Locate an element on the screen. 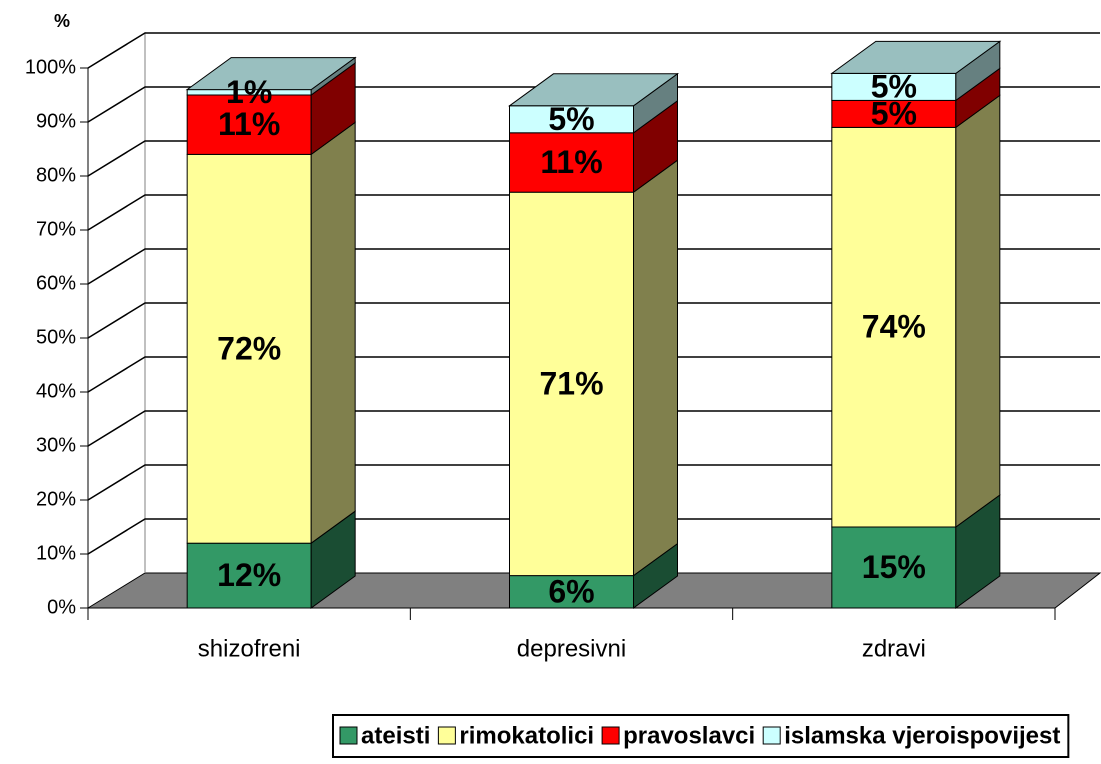 This screenshot has width=1101, height=764. x-tick-label: zdravi is located at coordinates (894, 648).